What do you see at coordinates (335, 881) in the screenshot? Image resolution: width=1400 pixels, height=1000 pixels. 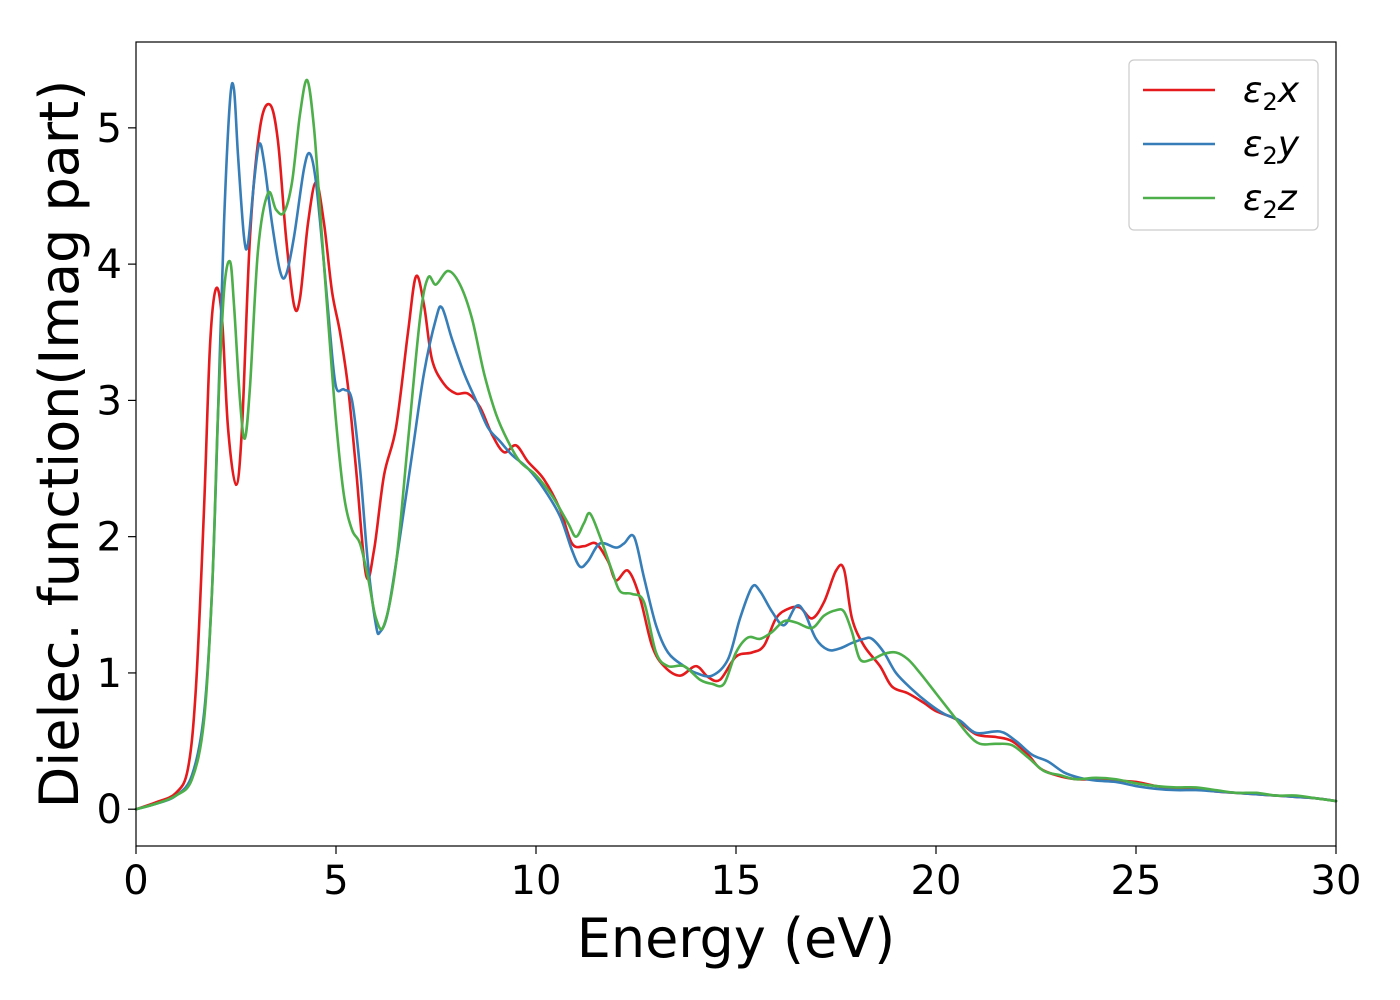 I see `x-tick-label: 5` at bounding box center [335, 881].